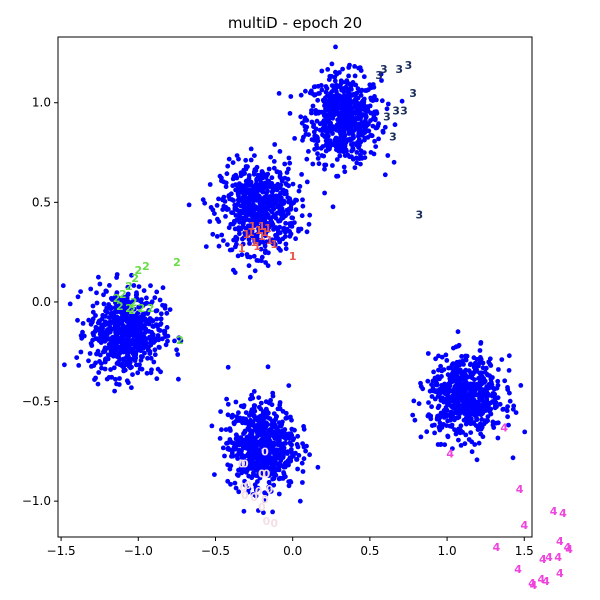 This screenshot has height=600, width=600. Describe the element at coordinates (41, 202) in the screenshot. I see `y-tick-label: 0.5` at that location.